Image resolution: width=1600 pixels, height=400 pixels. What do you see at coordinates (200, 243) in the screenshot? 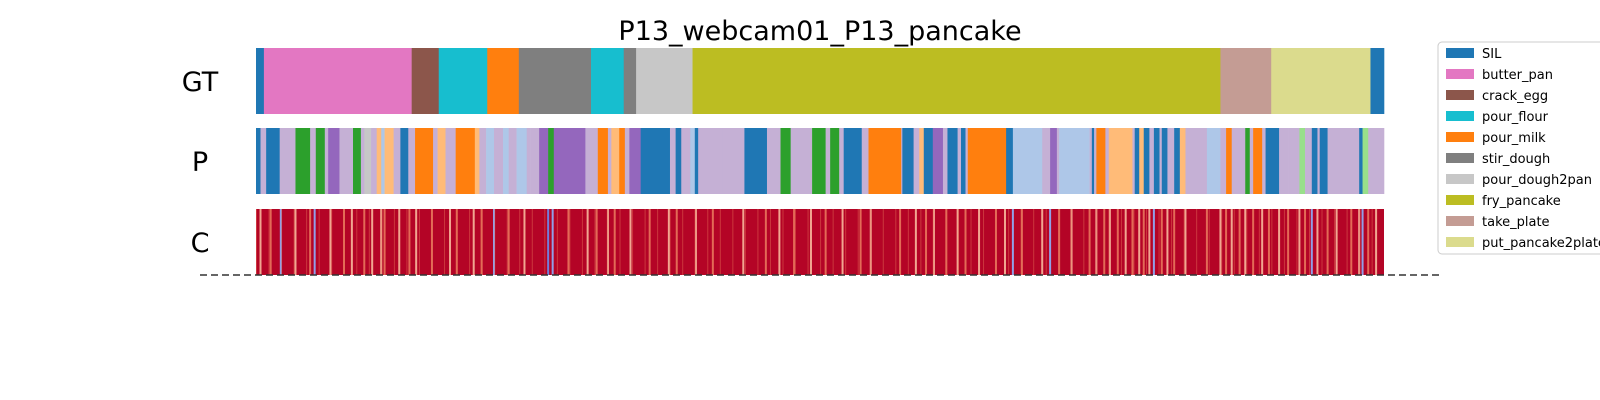
I see `row-label: C` at bounding box center [200, 243].